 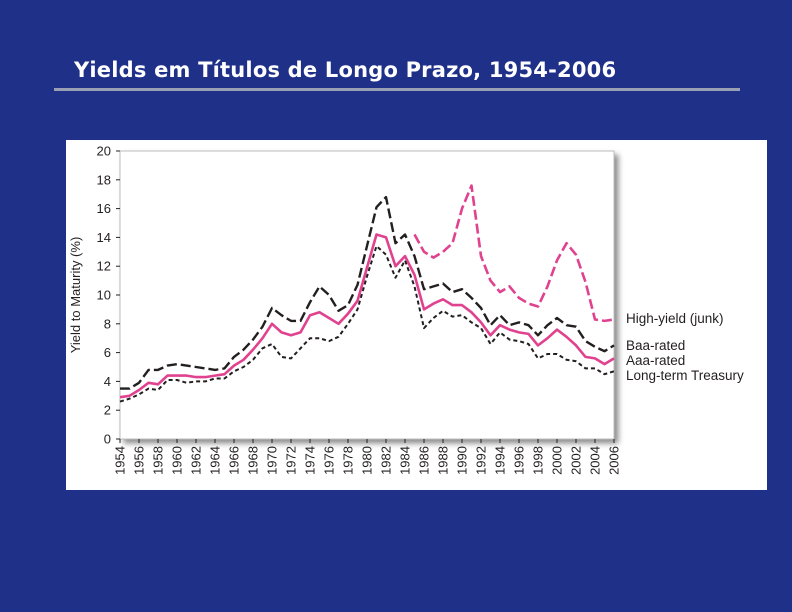 I want to click on legend-item: Long-term Treasury, so click(x=685, y=375).